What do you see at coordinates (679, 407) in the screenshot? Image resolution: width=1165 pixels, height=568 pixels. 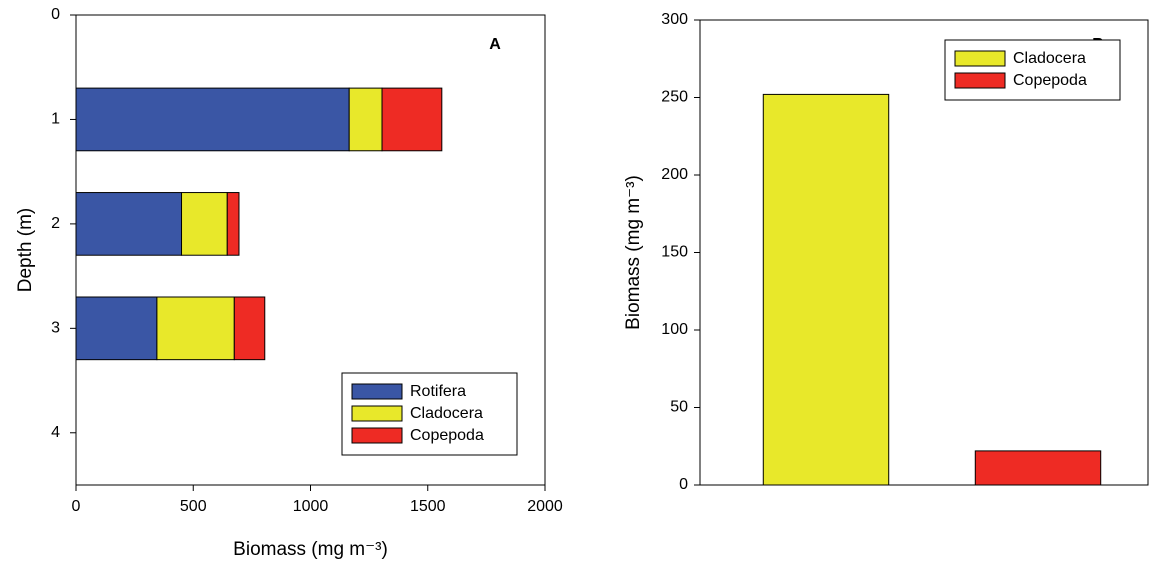 I see `y-tick-label: 50` at bounding box center [679, 407].